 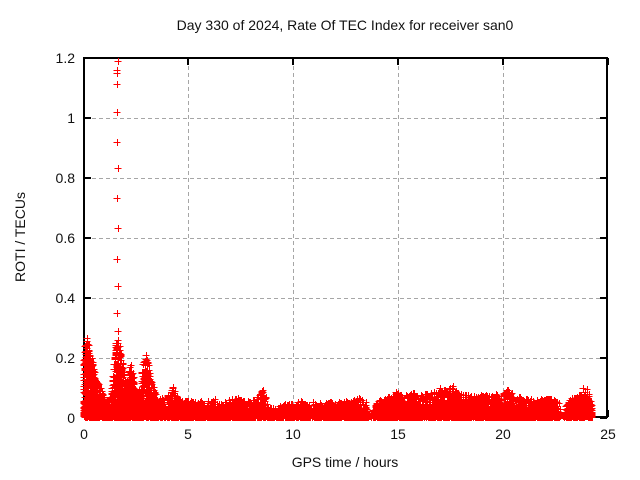 What do you see at coordinates (608, 434) in the screenshot?
I see `x-tick-label: 25` at bounding box center [608, 434].